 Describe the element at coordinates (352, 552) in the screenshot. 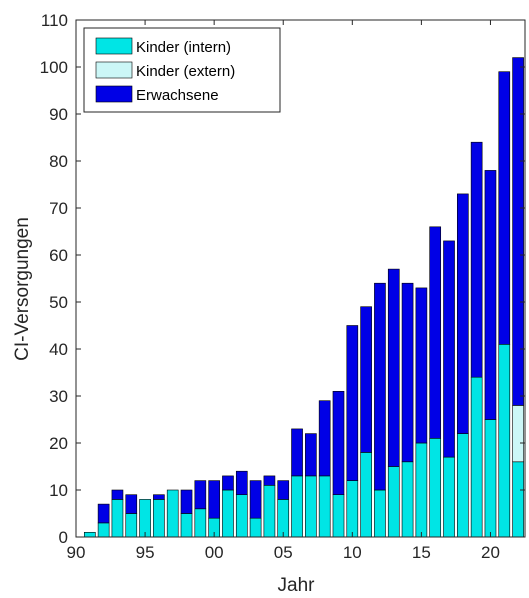

I see `x-tick-label: 10` at that location.